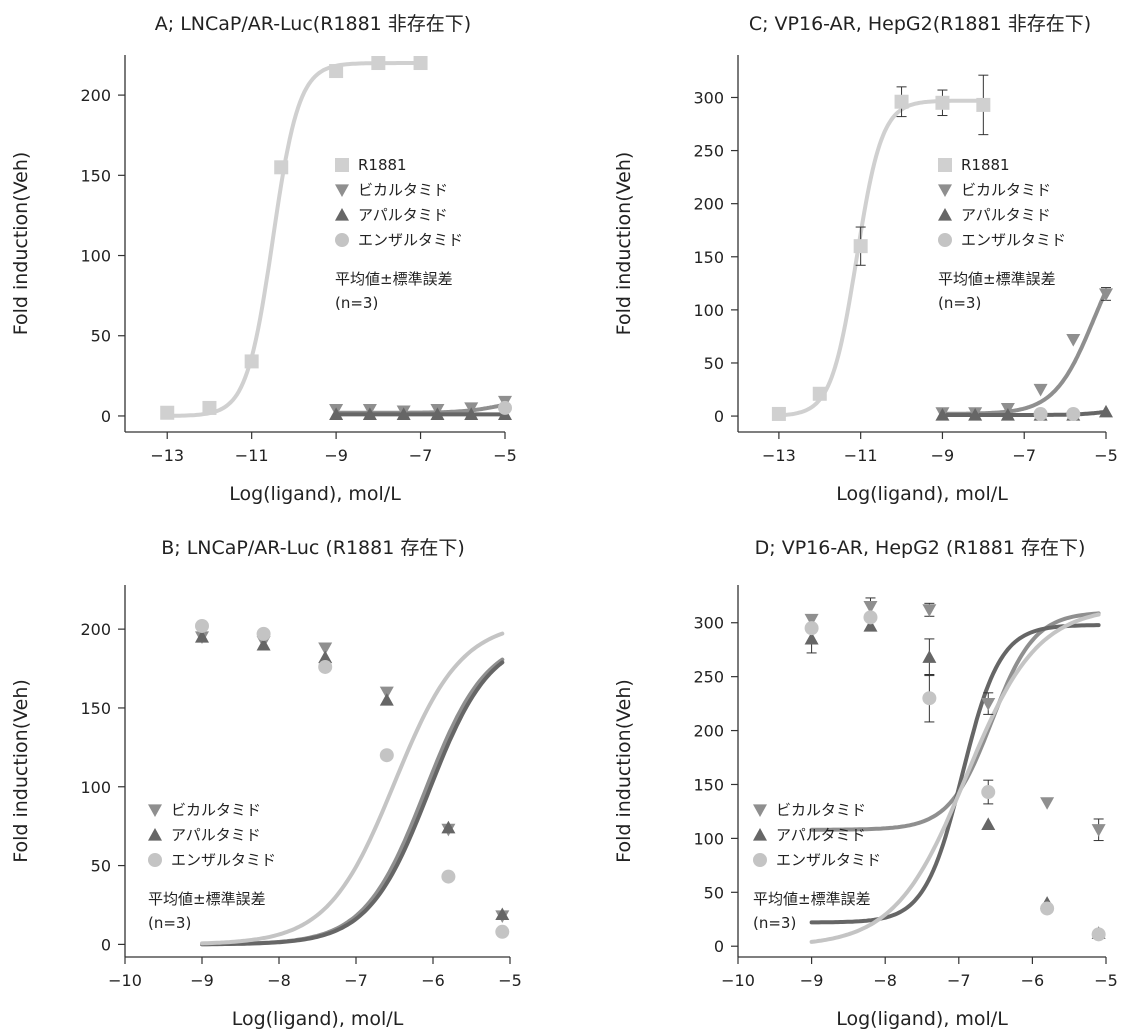  Describe the element at coordinates (95, 95) in the screenshot. I see `y-tick-label: 200` at that location.